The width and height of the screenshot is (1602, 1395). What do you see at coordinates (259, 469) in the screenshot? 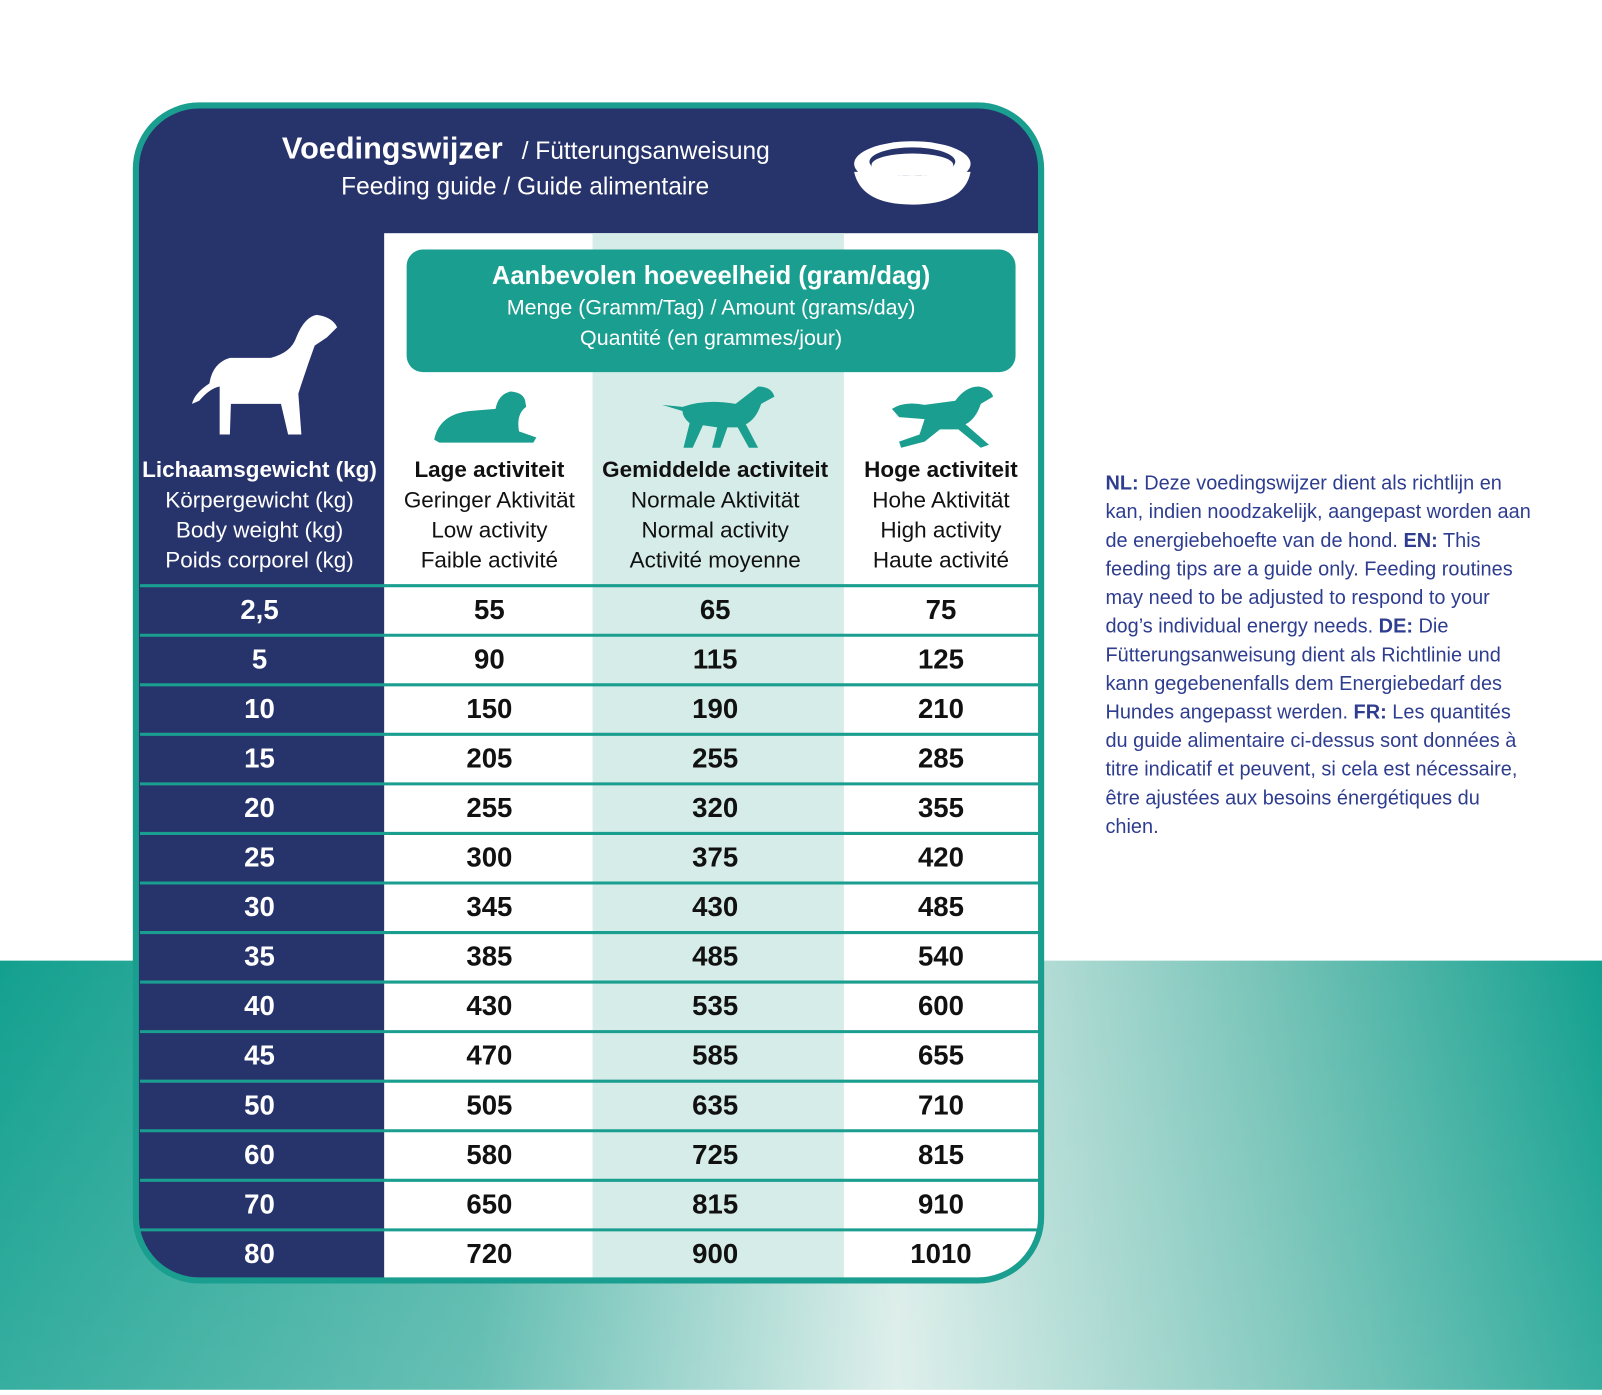
I see `column-header: Lichaamsgewicht (kg)` at bounding box center [259, 469].